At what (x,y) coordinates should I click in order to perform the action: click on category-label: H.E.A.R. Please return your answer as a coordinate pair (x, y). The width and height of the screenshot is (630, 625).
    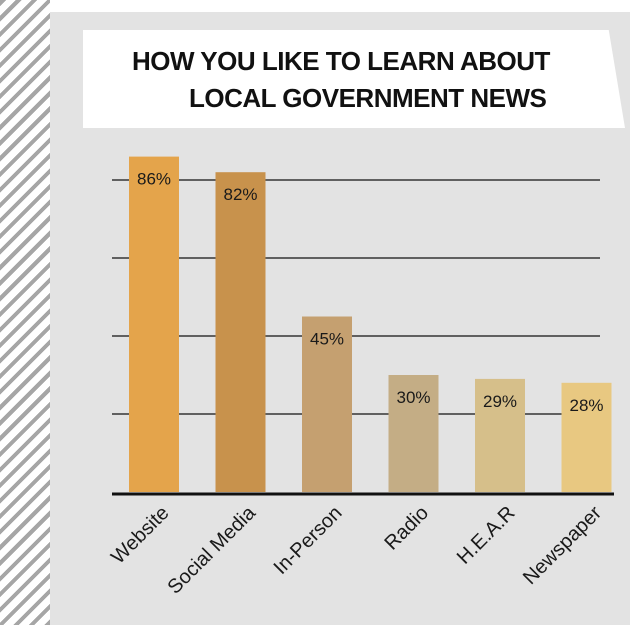
    Looking at the image, I should click on (486, 535).